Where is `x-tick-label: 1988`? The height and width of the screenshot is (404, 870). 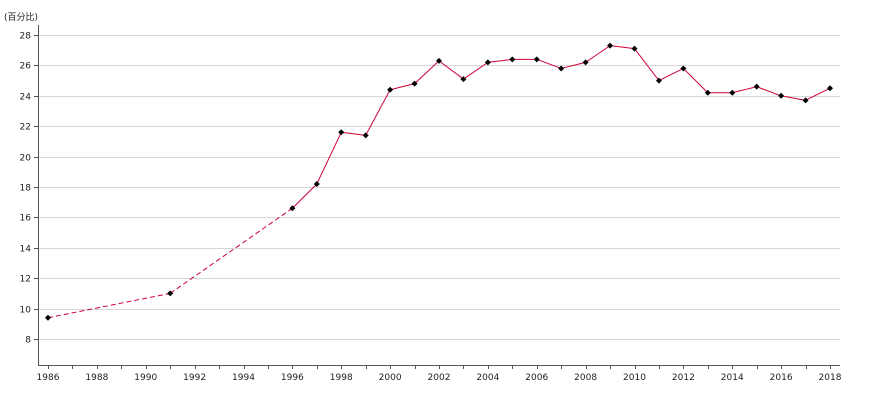 x-tick-label: 1988 is located at coordinates (96, 378).